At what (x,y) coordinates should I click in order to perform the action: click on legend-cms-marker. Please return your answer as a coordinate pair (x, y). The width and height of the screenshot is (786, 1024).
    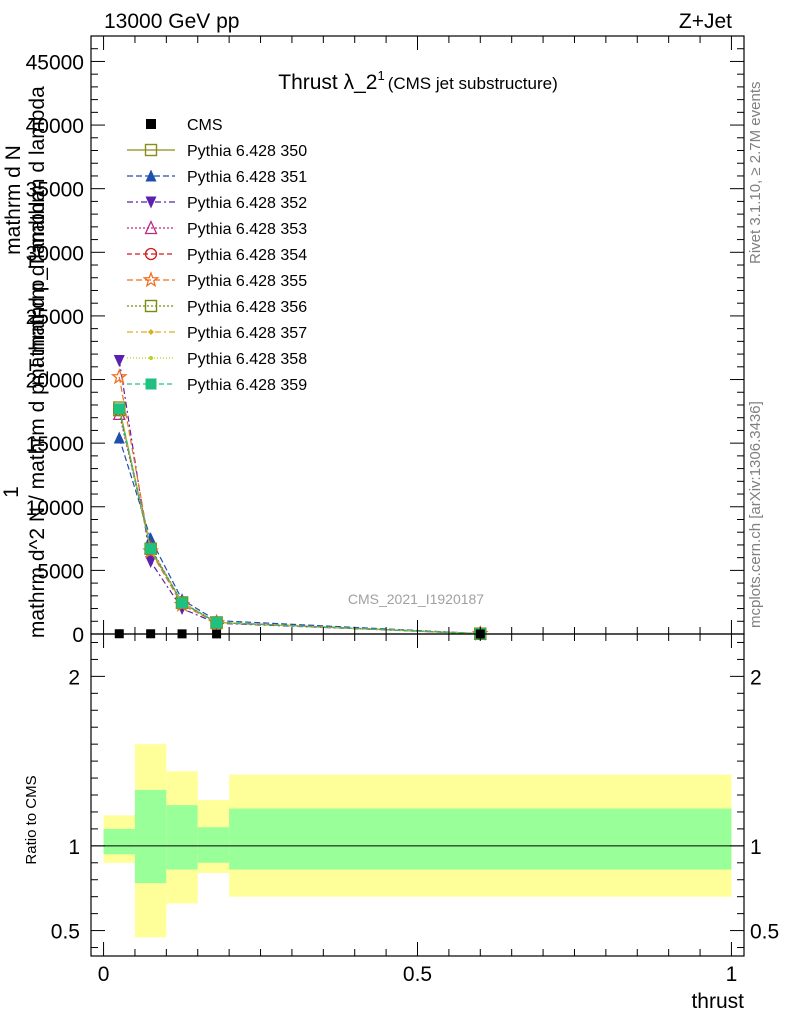
    Looking at the image, I should click on (151, 124).